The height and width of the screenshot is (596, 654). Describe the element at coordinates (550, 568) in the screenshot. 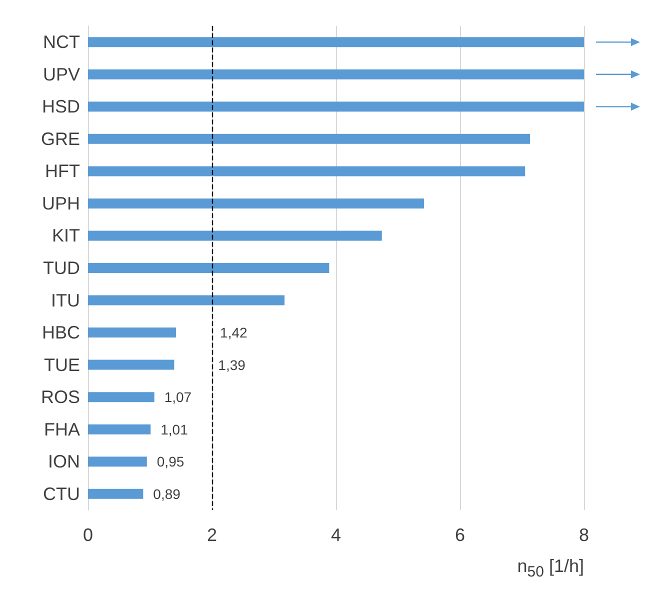

I see `x-axis-title: n$_{50}$ [1/h]` at that location.